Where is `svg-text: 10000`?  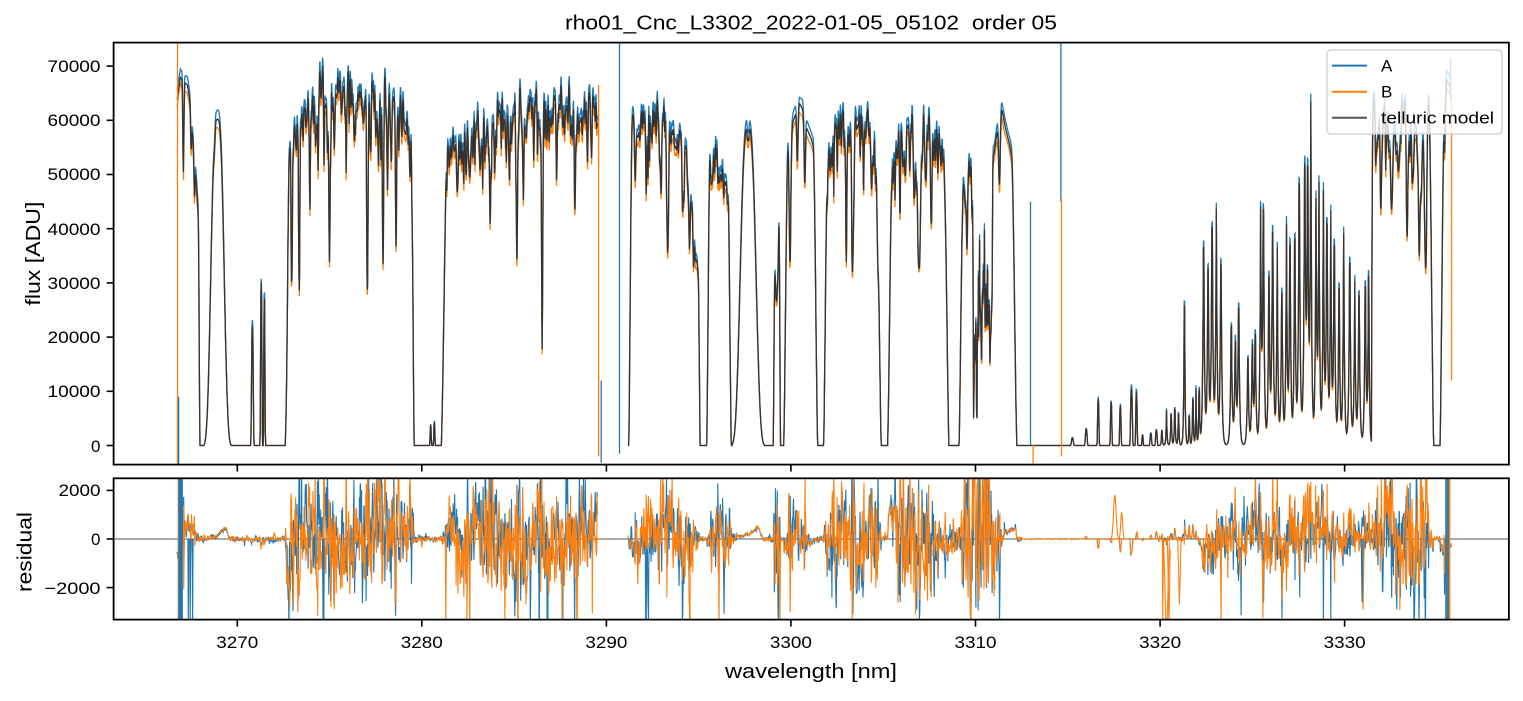 svg-text: 10000 is located at coordinates (74, 391).